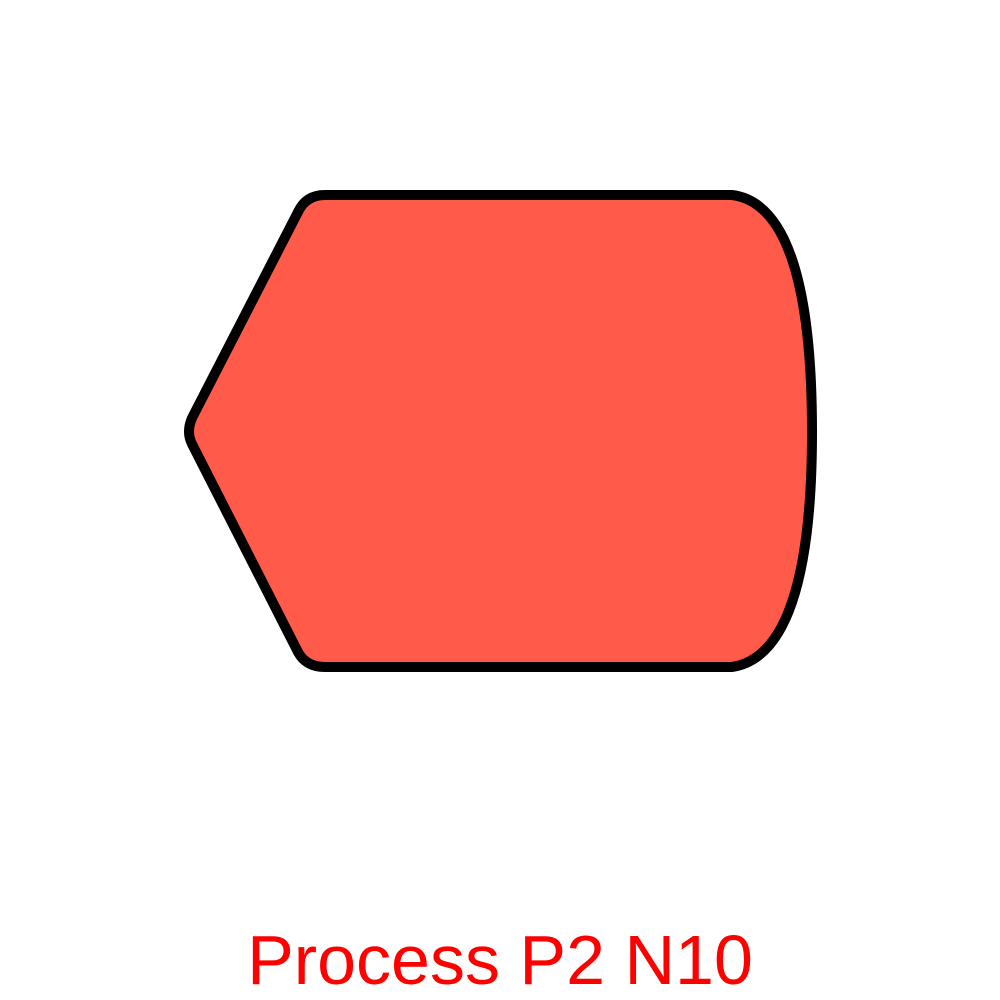 This screenshot has width=1000, height=1000. What do you see at coordinates (500, 960) in the screenshot?
I see `shape-caption: Process P2 N10` at bounding box center [500, 960].